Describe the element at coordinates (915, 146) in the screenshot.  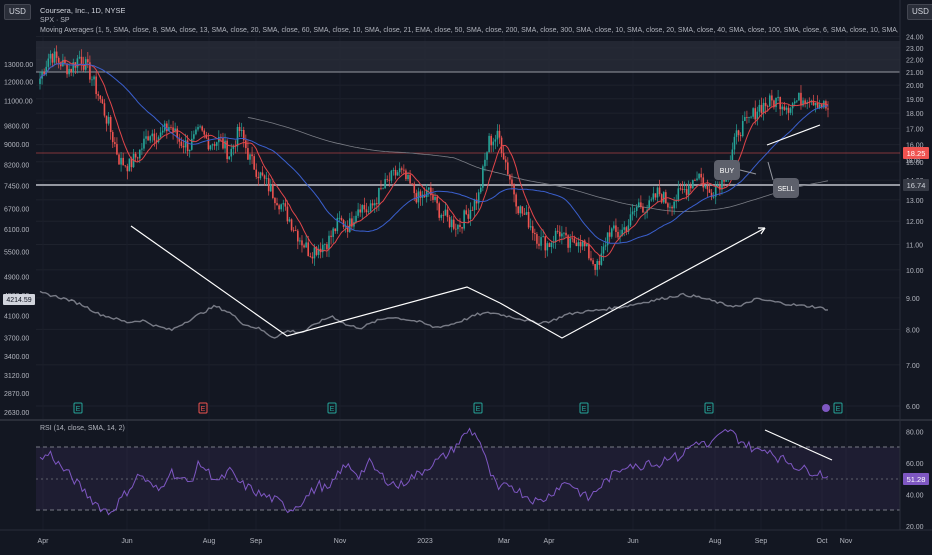
I see `price-tick-label: 16.00` at that location.